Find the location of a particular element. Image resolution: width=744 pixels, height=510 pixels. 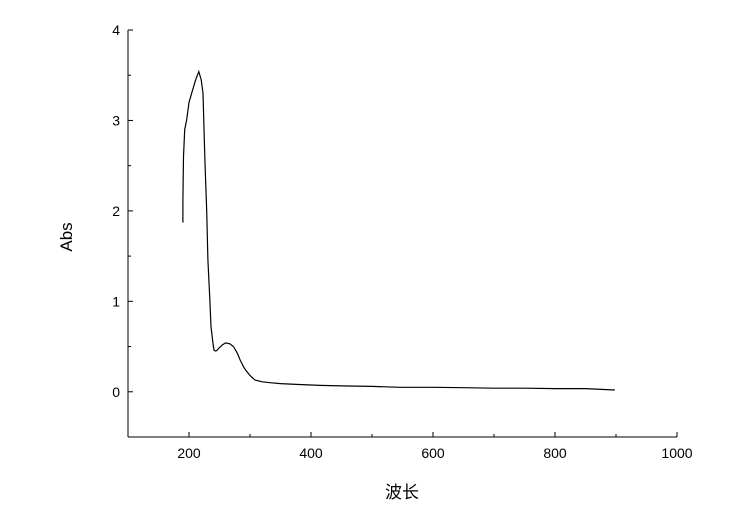

x-tick-label: 400 is located at coordinates (311, 453).